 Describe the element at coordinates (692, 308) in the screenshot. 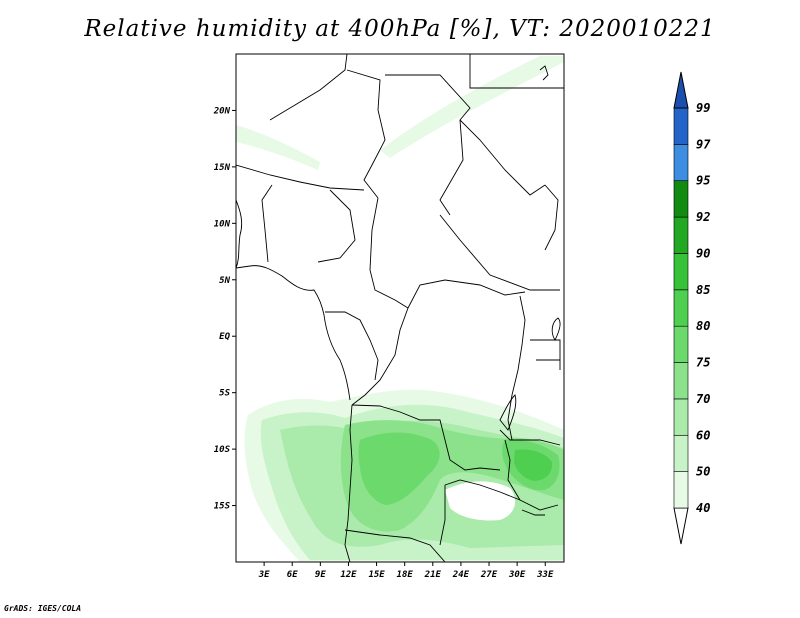

I see `colorbar: 40 50 60 70 75 80 85 90 92 95 97 99` at that location.